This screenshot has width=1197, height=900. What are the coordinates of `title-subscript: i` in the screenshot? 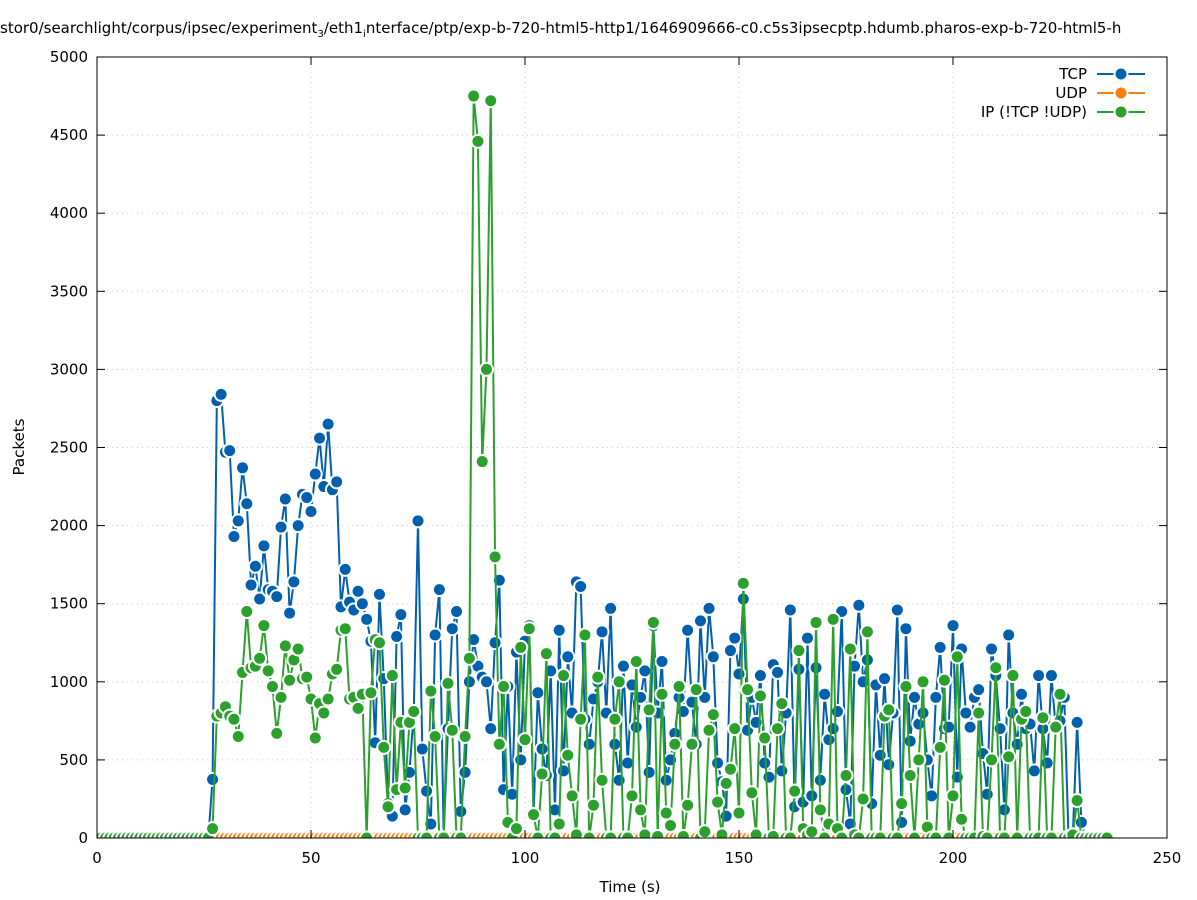 It's located at (364, 34).